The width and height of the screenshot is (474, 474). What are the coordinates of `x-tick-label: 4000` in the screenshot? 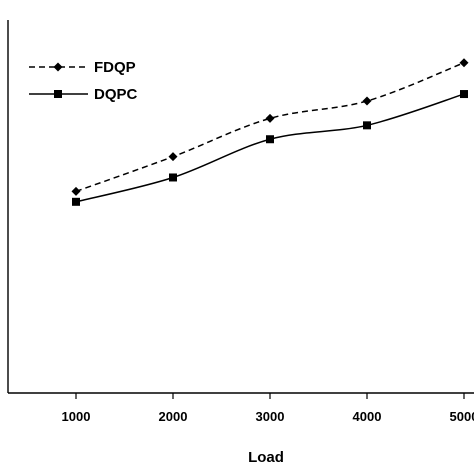 It's located at (367, 416).